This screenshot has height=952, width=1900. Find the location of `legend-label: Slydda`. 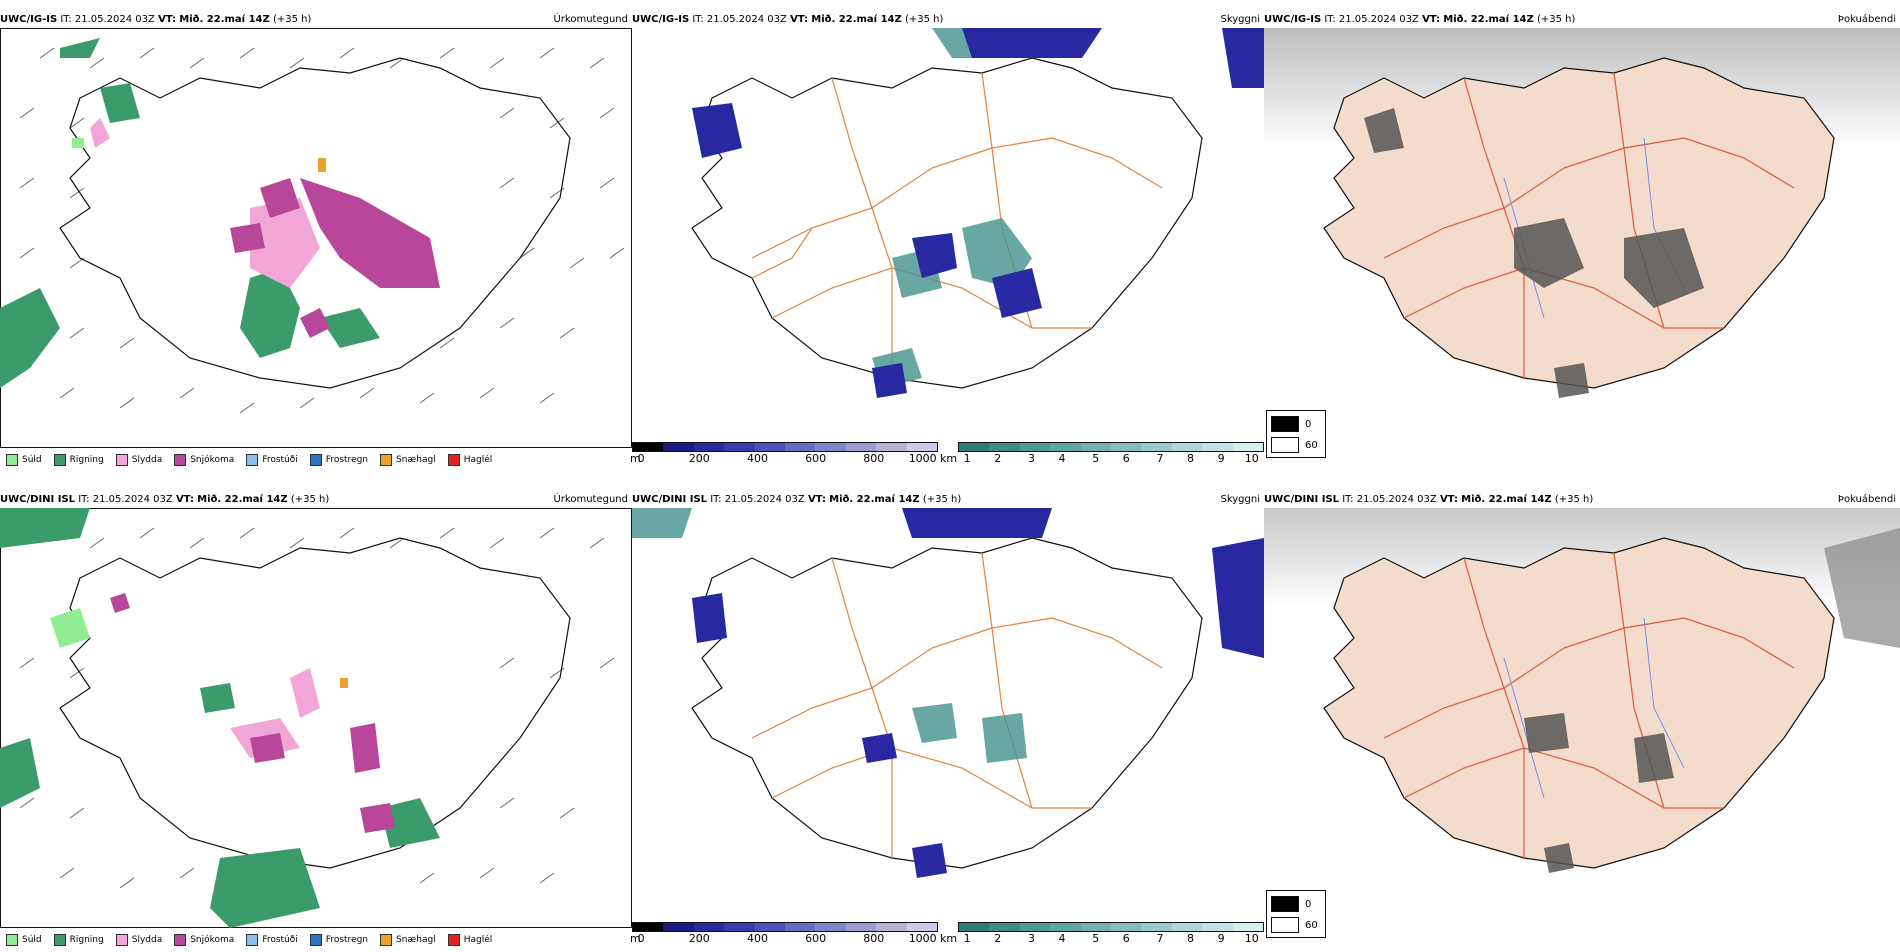

legend-label: Slydda is located at coordinates (147, 460).